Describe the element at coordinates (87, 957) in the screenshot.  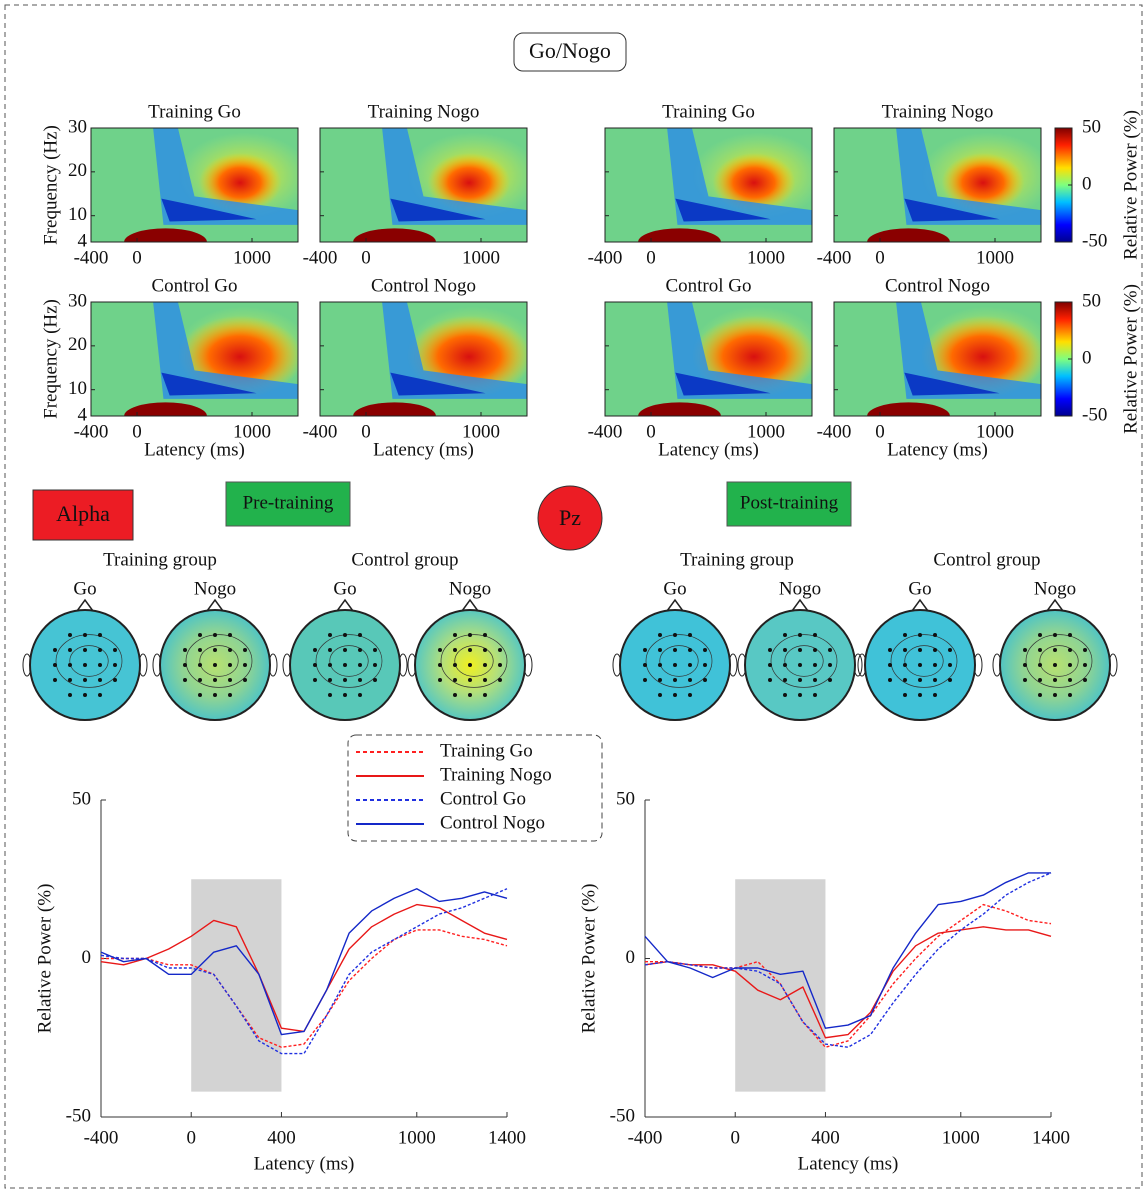
I see `y-tick-label: 0` at that location.